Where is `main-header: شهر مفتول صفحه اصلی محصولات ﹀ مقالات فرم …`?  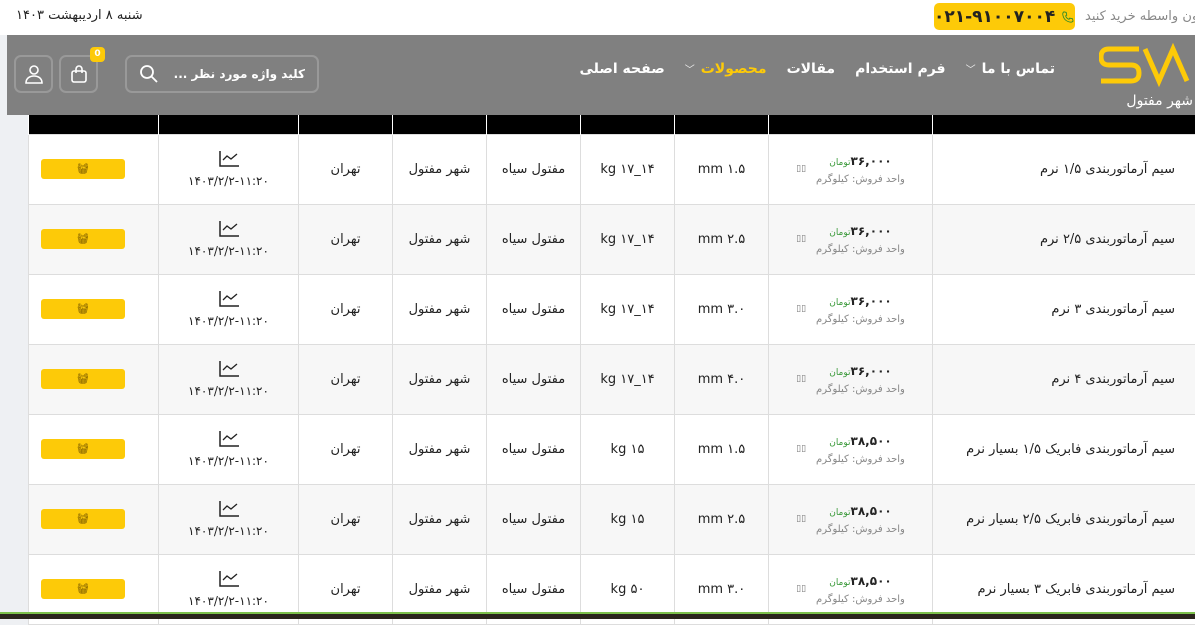
main-header: شهر مفتول صفحه اصلی محصولات ﹀ مقالات فرم … is located at coordinates (601, 75).